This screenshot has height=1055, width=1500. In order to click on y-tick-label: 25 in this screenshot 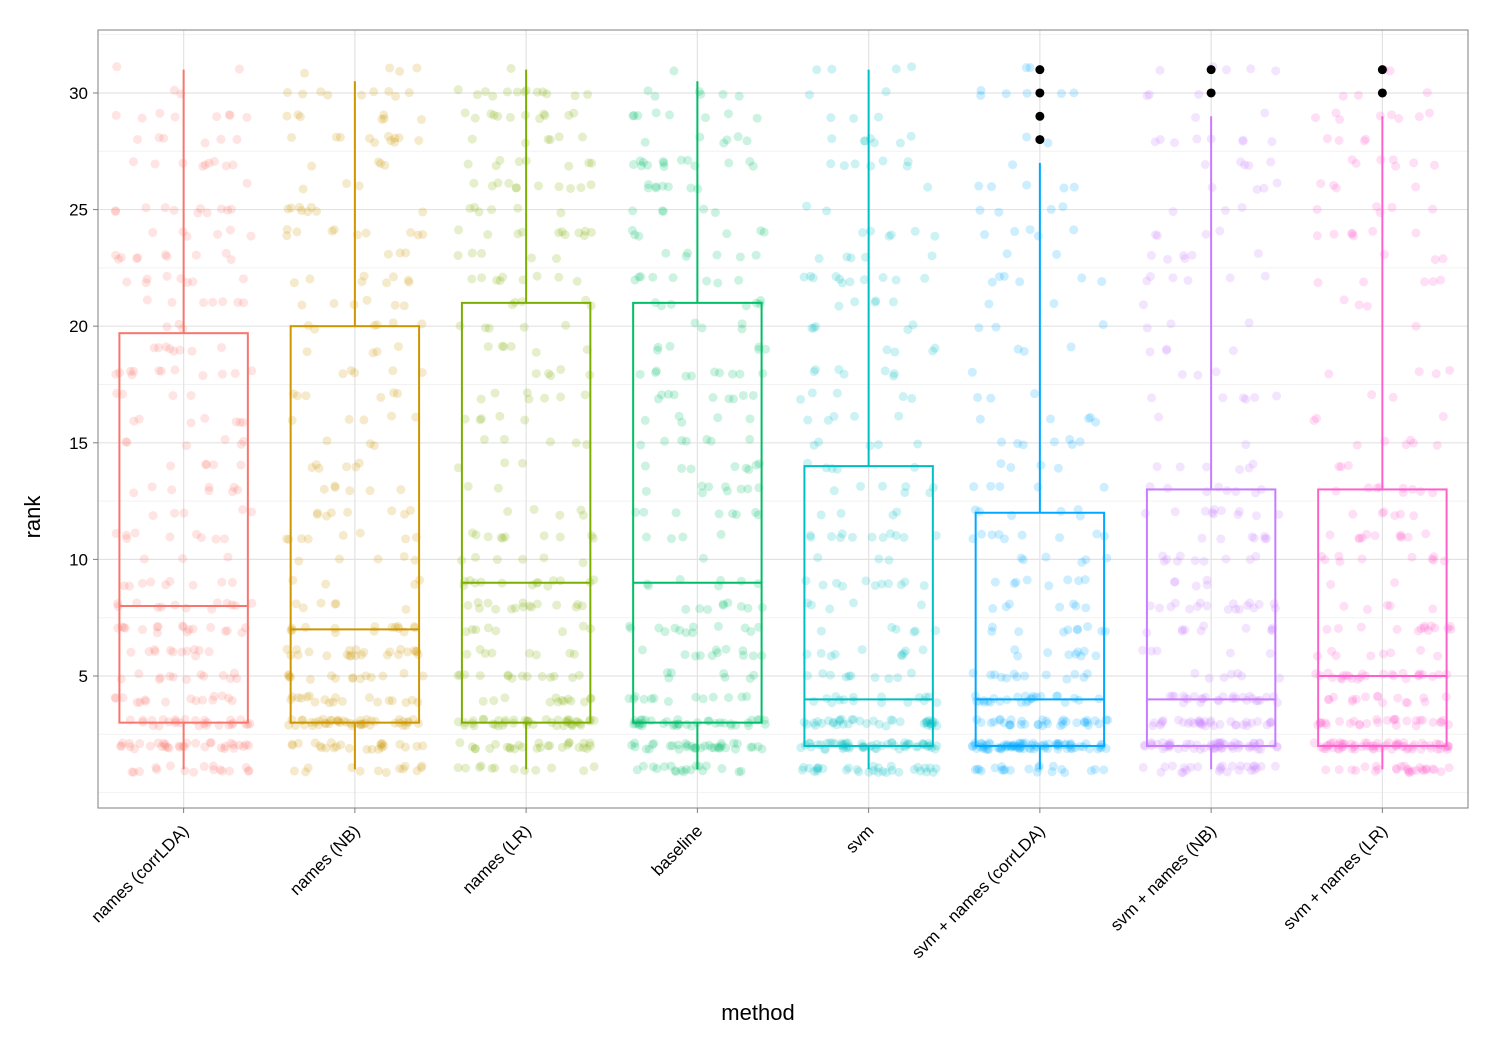, I will do `click(78, 210)`.